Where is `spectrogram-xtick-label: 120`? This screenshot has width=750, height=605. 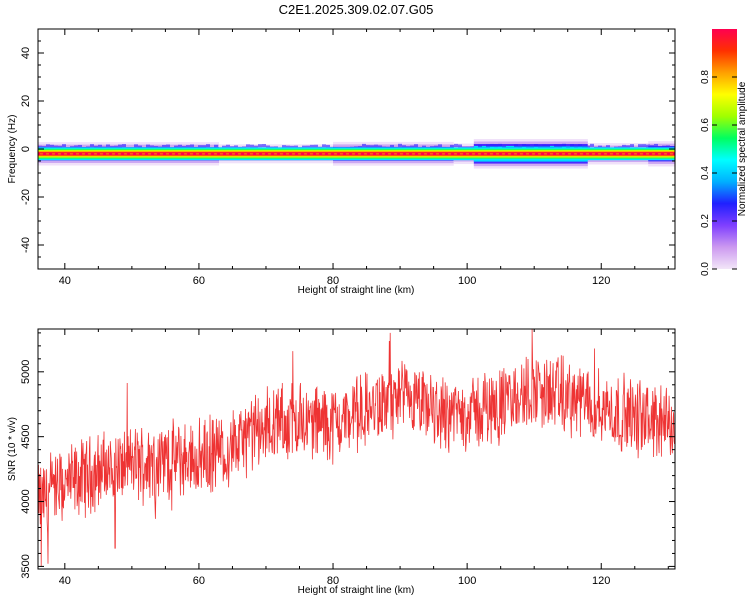
spectrogram-xtick-label: 120 is located at coordinates (601, 281).